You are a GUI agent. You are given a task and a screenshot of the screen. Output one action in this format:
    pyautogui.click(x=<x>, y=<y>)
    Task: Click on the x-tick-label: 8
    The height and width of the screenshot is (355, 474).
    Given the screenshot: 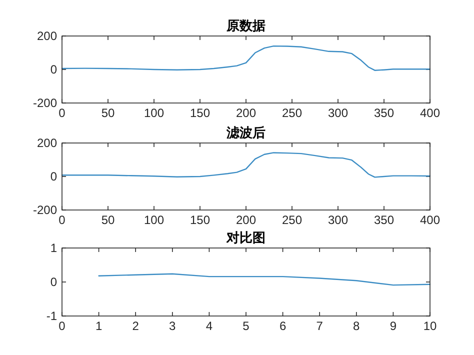 What is the action you would take?
    pyautogui.click(x=356, y=326)
    